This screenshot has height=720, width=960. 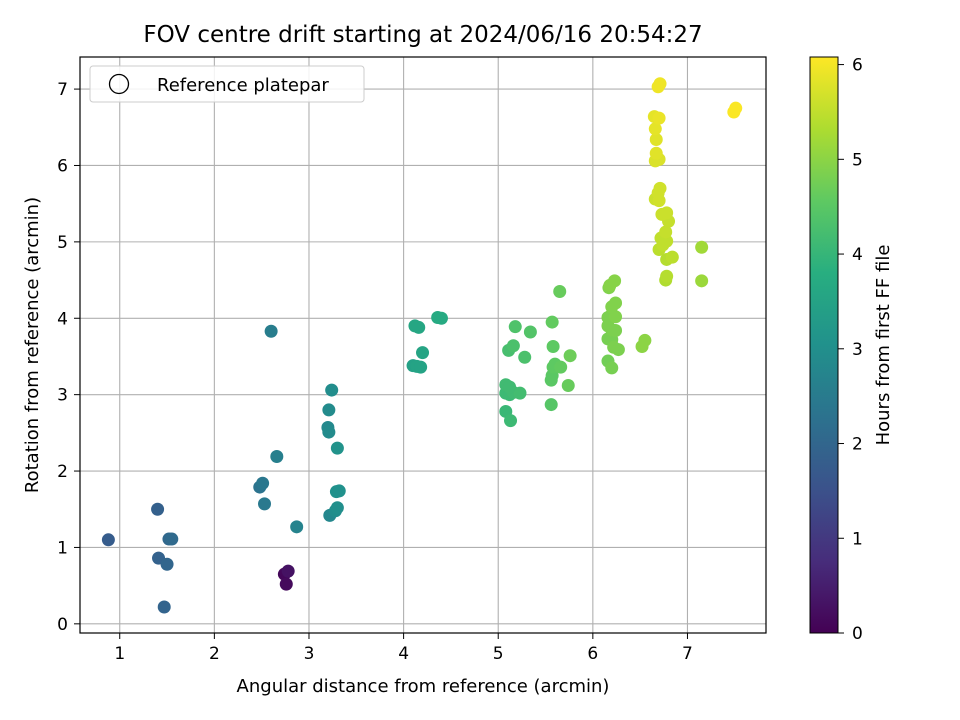 I want to click on colorbar-tick-label: 3, so click(x=857, y=350).